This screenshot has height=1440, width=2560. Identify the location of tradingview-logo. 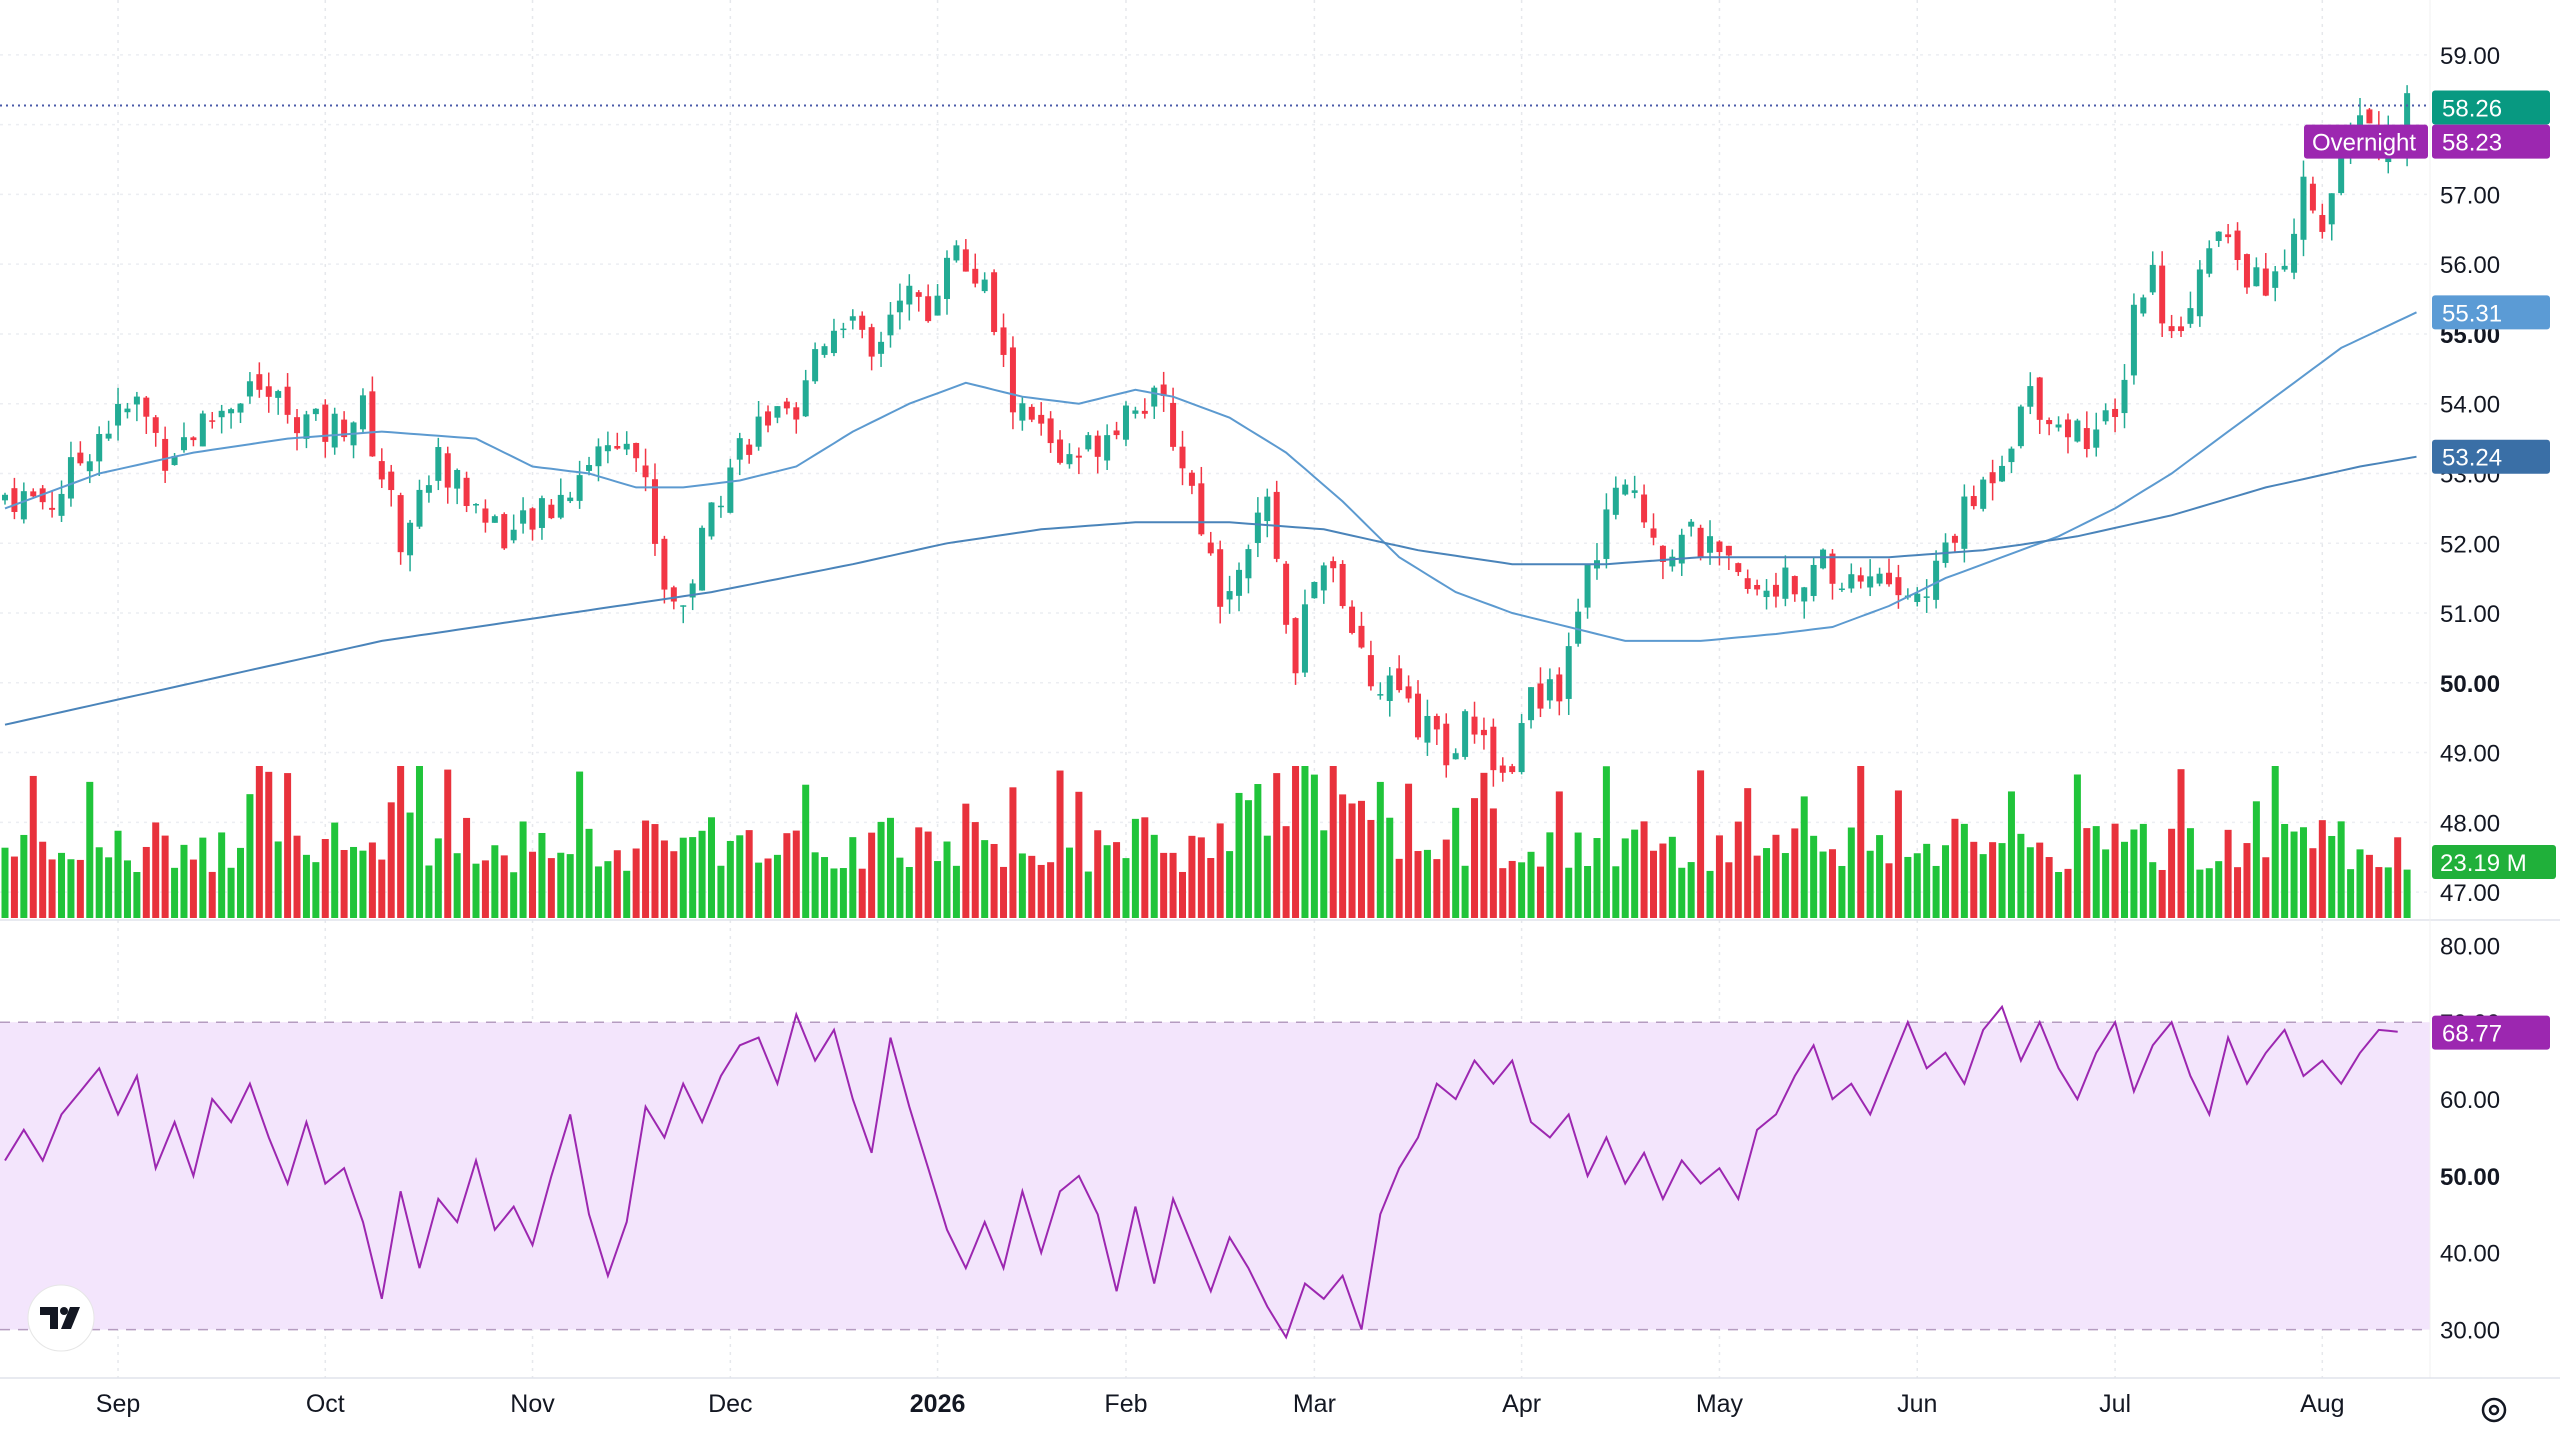
(61, 1318).